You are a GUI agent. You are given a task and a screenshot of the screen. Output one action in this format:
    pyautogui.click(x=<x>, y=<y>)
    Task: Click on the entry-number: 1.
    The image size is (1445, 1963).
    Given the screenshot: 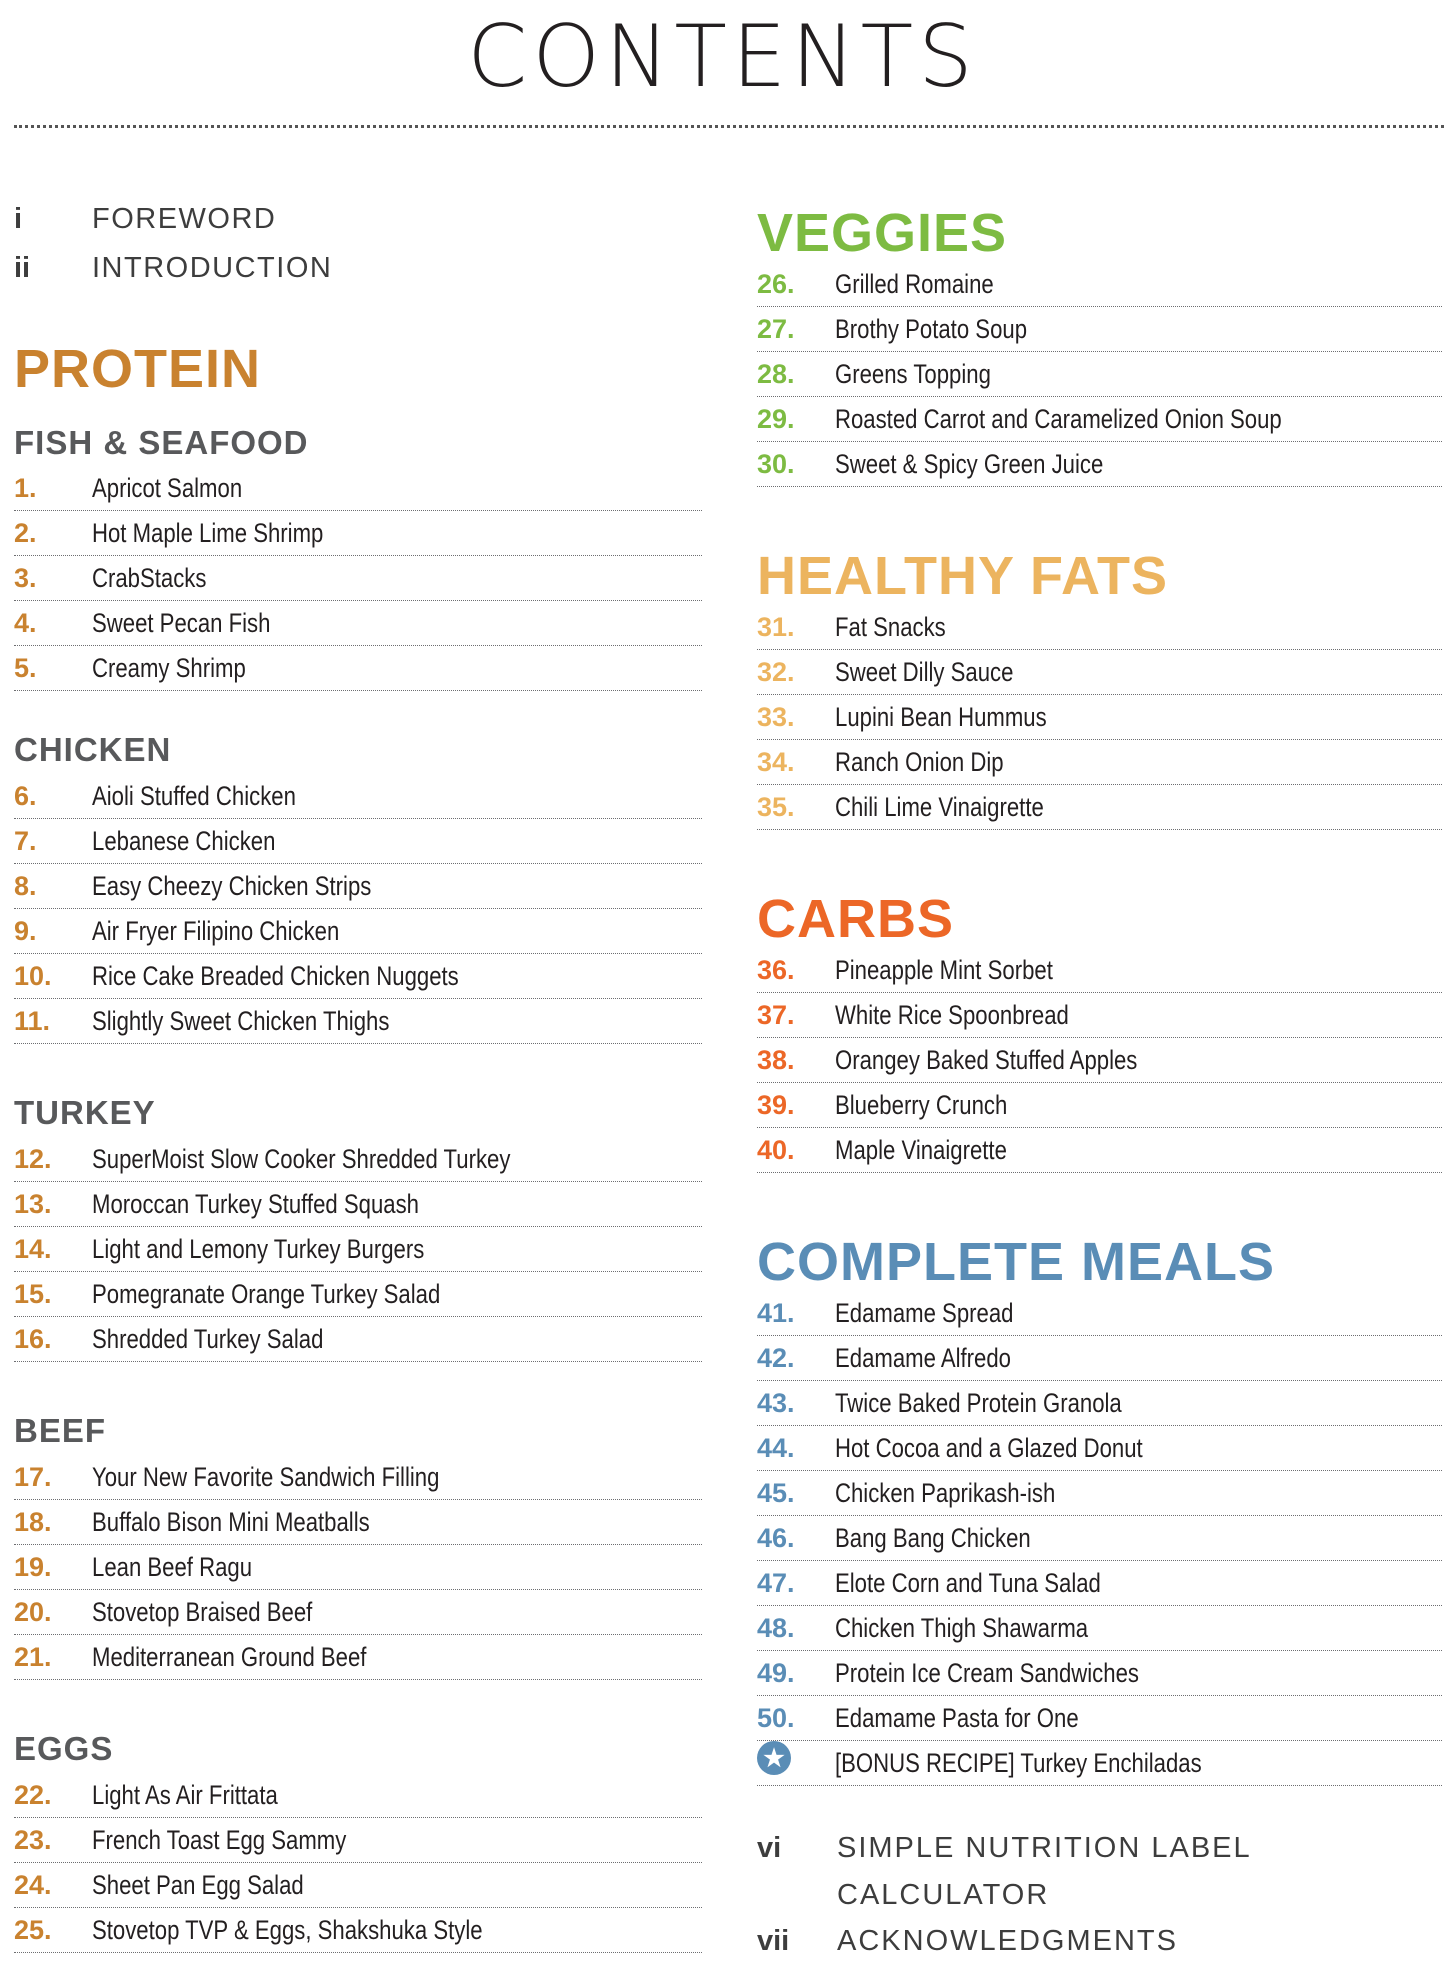 What is the action you would take?
    pyautogui.click(x=25, y=488)
    